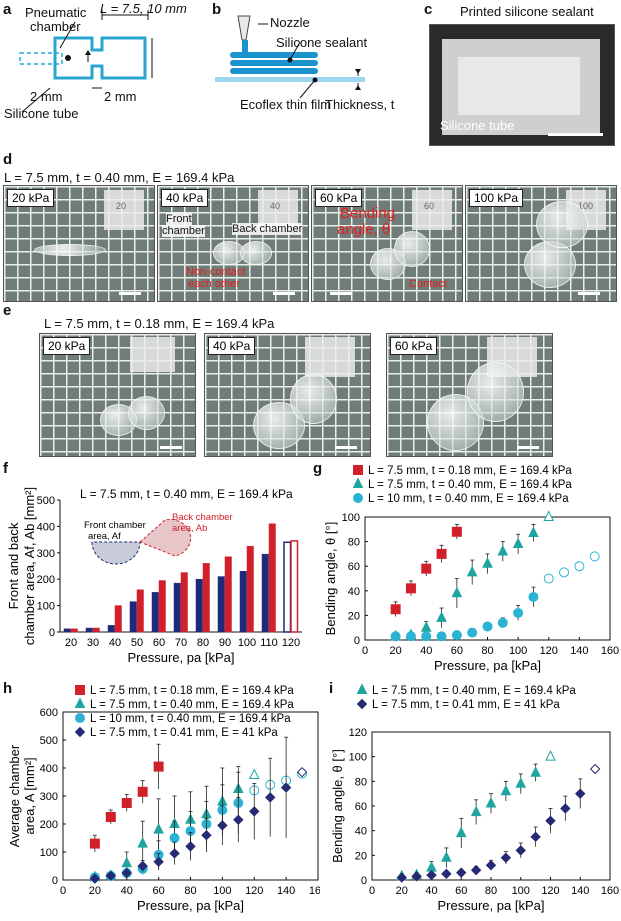  I want to click on y-tick-label: 60, so click(354, 567).